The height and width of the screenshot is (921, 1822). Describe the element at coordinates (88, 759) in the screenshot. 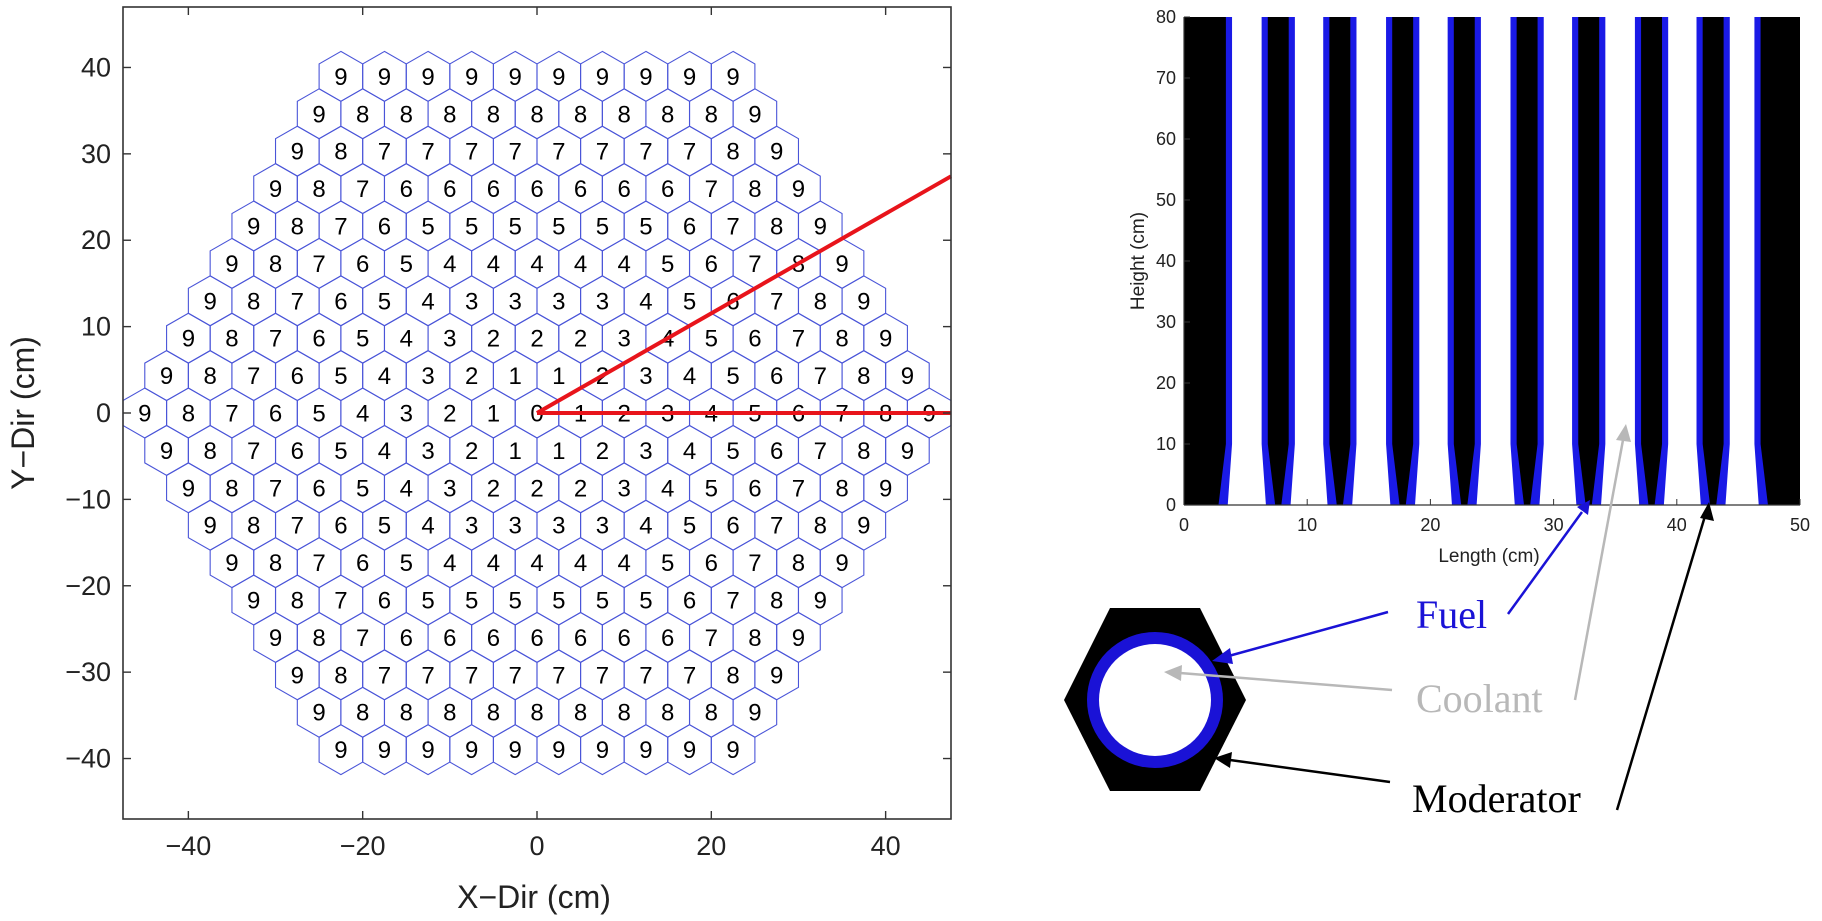

I see `hex-y-tick-label: −40` at that location.